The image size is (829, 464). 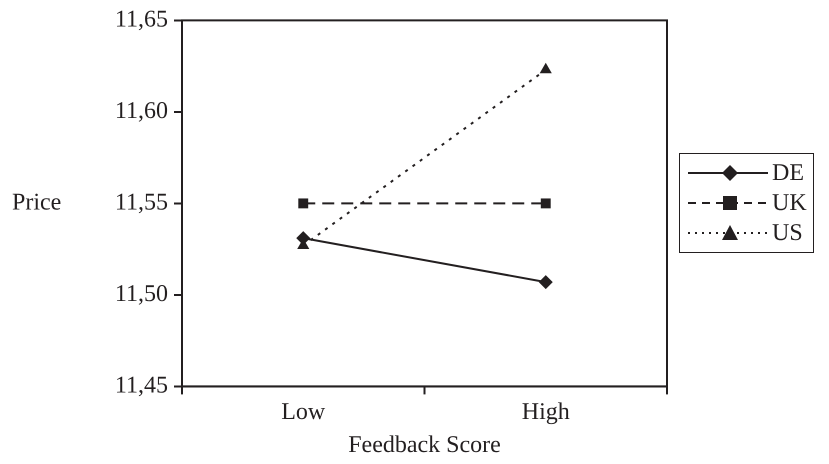 I want to click on y-tick-label: 11,50, so click(x=141, y=294).